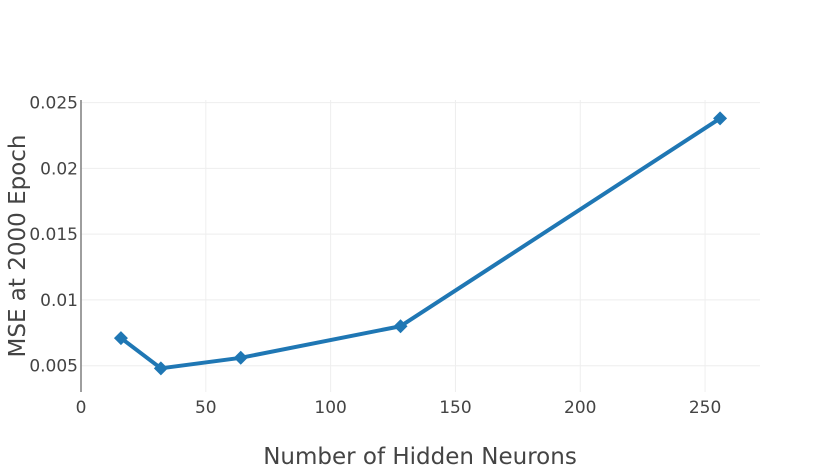 The width and height of the screenshot is (840, 475). Describe the element at coordinates (53, 104) in the screenshot. I see `y-tick-label: 0.025` at that location.